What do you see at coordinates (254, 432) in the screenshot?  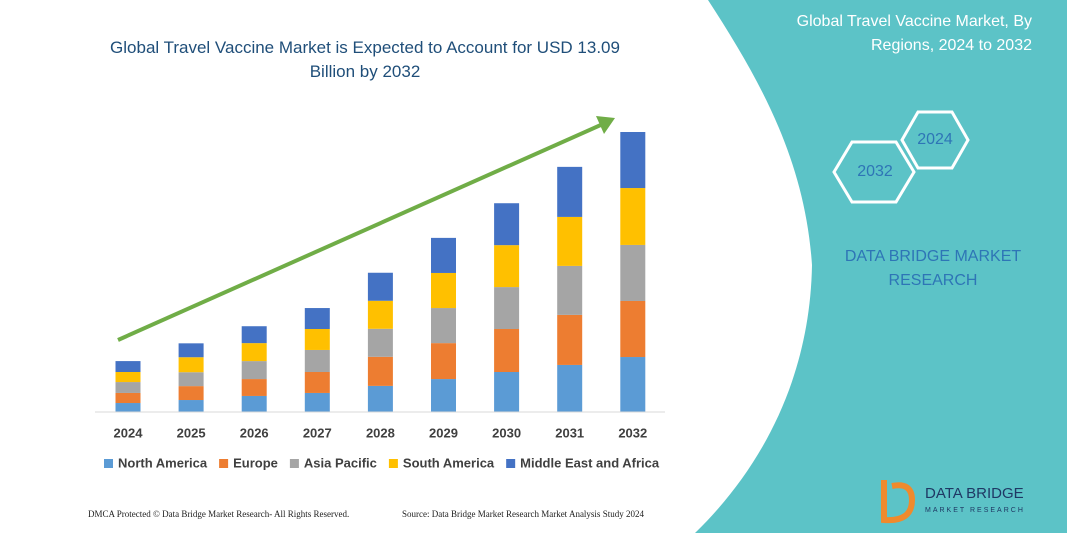 I see `x-tick-label: 2026` at bounding box center [254, 432].